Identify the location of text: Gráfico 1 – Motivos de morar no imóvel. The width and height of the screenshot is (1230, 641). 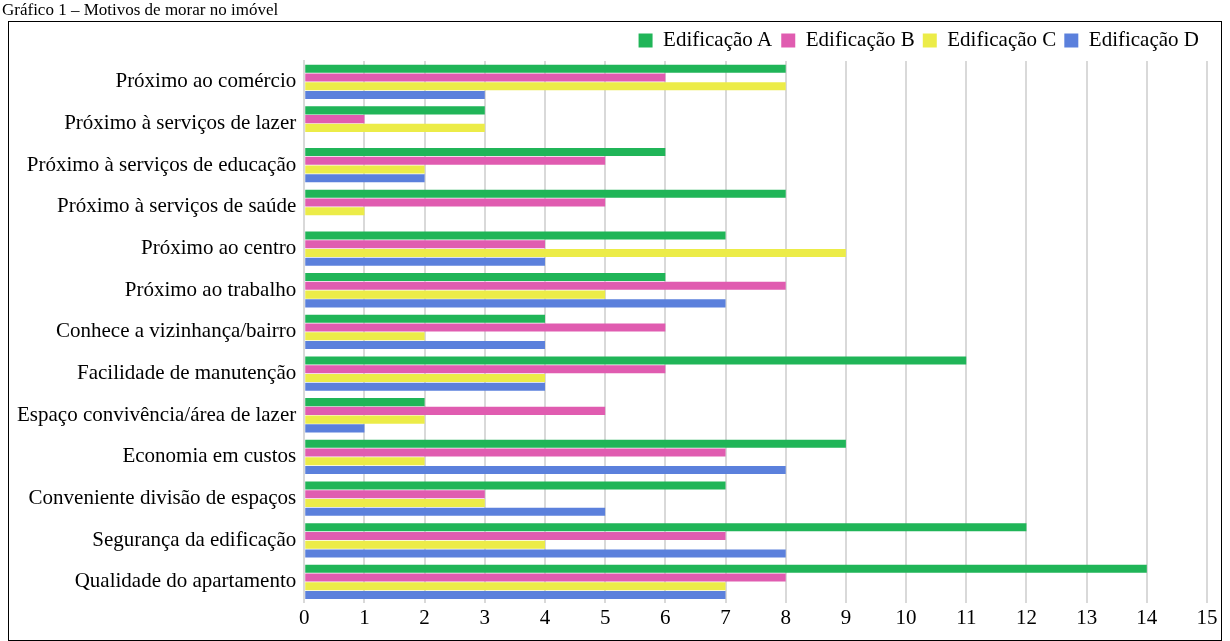
(140, 10).